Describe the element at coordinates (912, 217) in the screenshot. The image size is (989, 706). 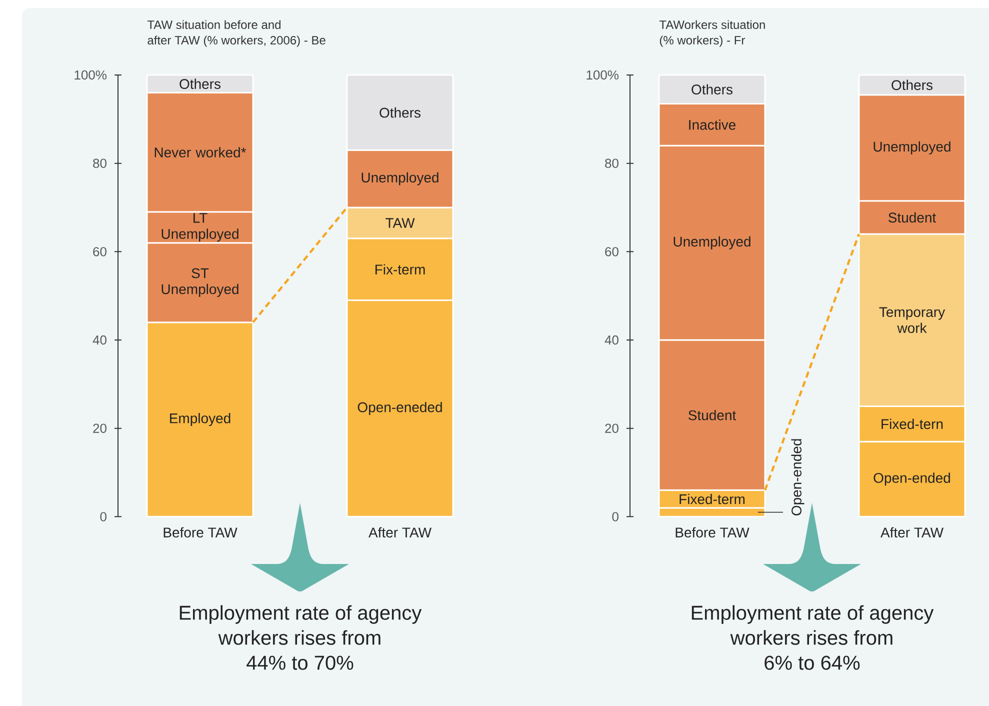
I see `series-label: Student` at that location.